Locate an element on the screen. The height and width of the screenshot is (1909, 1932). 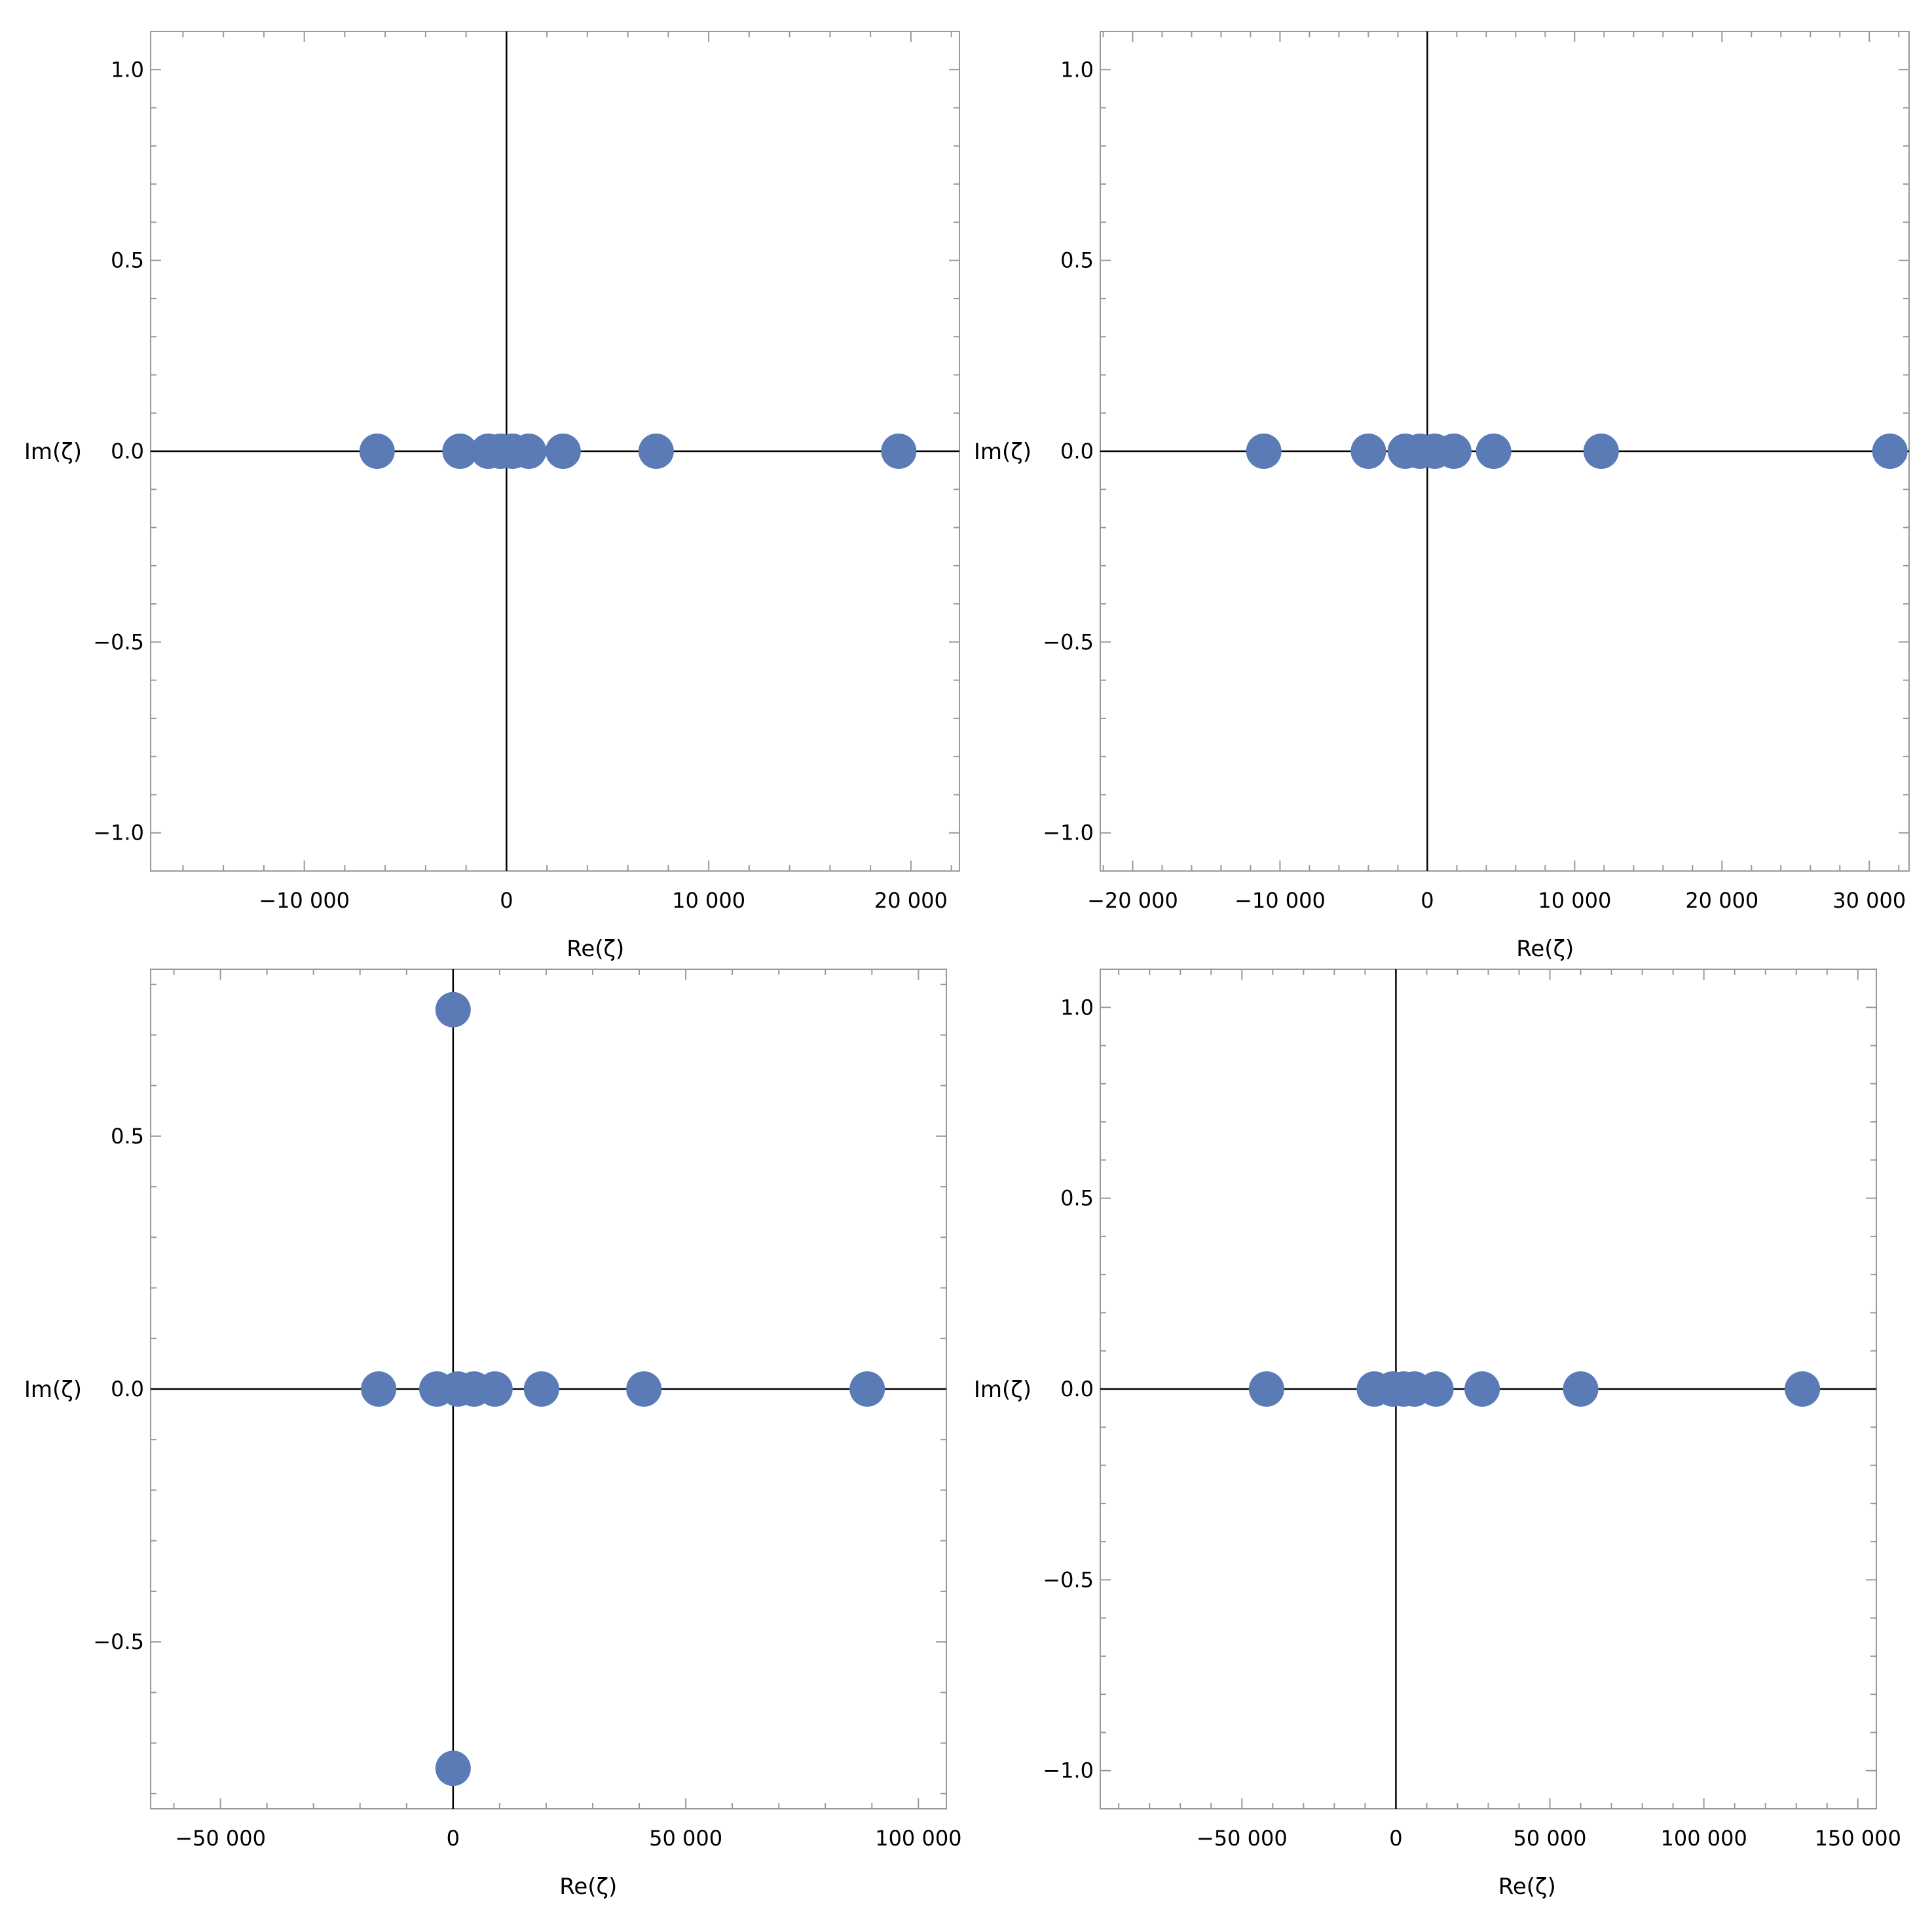
x-tick-label: −20 000 is located at coordinates (1132, 901).